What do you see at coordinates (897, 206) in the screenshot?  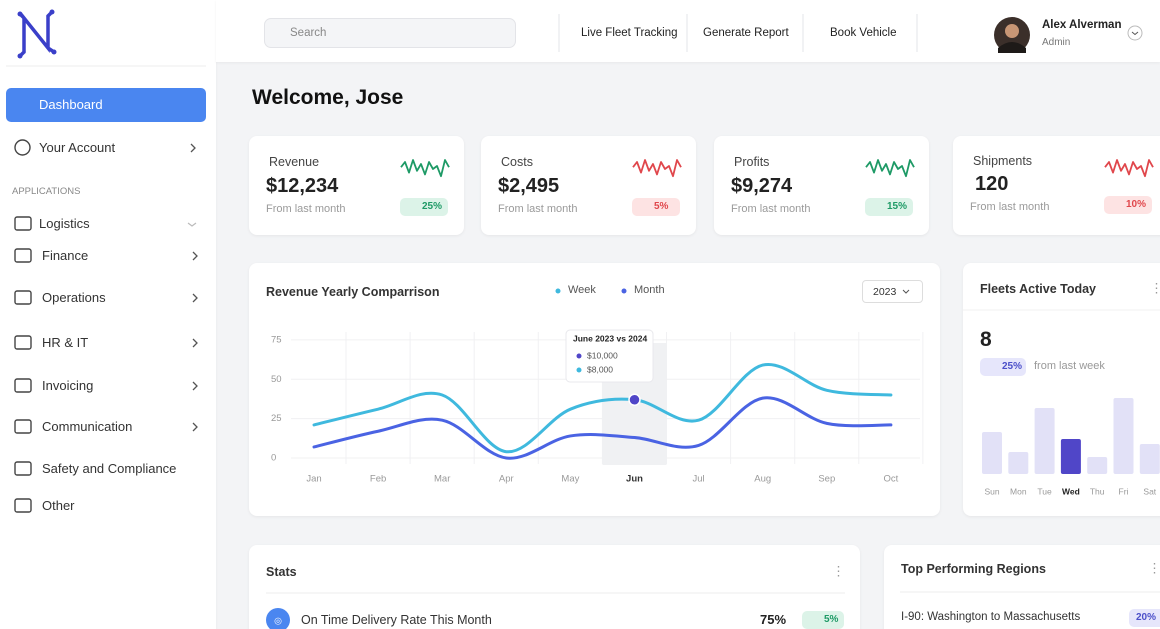 I see `badge-text: 15%` at bounding box center [897, 206].